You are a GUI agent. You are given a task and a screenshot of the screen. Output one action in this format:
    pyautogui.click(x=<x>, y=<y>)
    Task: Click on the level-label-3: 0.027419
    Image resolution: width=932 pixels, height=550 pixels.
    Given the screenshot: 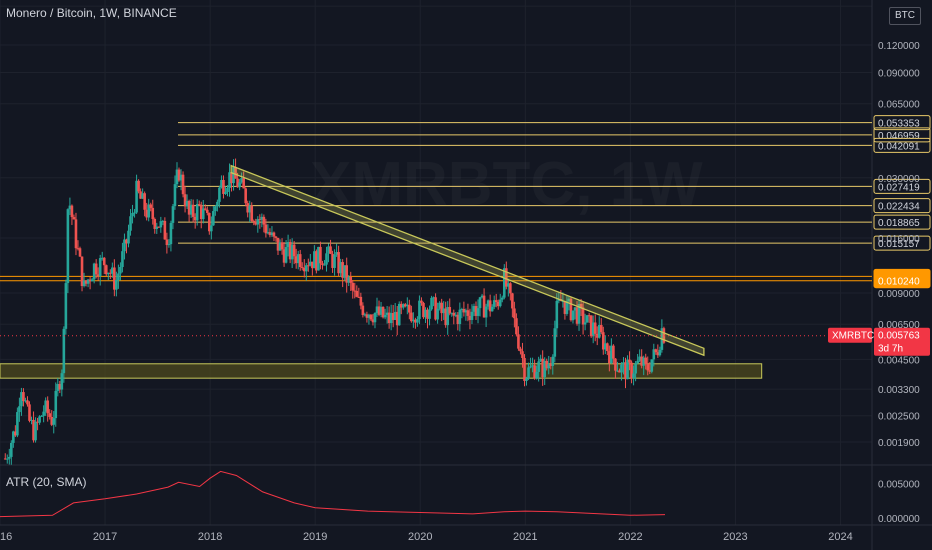 What is the action you would take?
    pyautogui.click(x=899, y=187)
    